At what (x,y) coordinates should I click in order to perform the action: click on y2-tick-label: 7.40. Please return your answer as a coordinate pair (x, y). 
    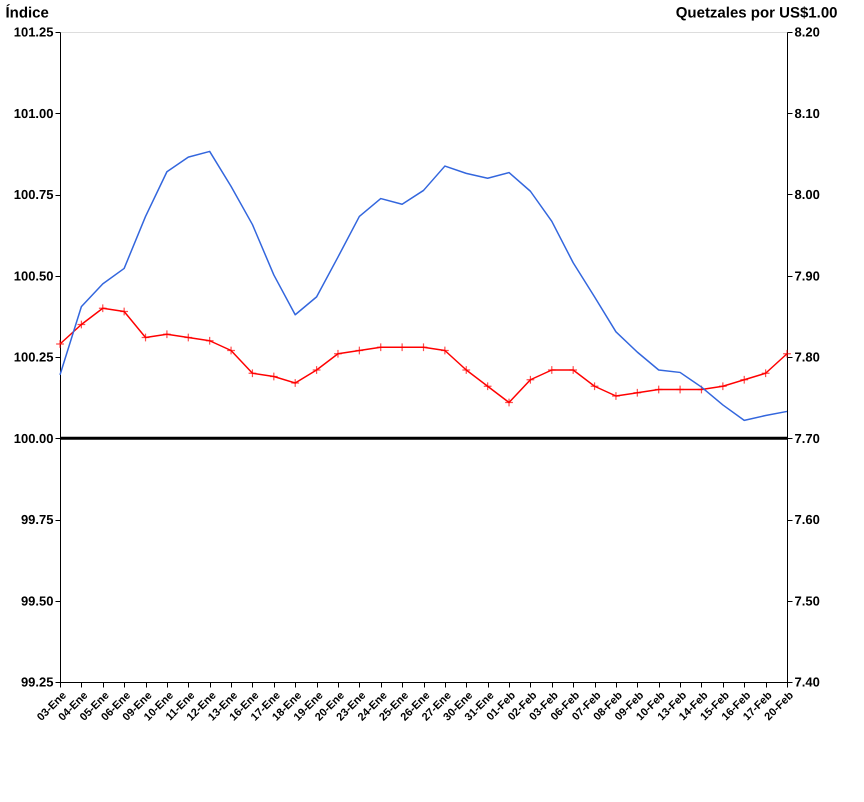
    Looking at the image, I should click on (807, 682).